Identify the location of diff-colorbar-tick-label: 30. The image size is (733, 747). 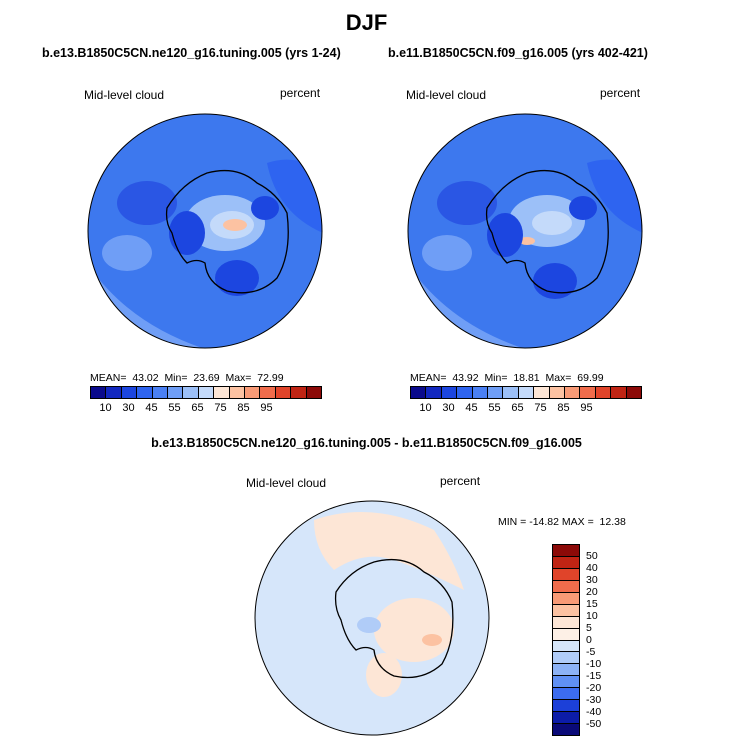
(592, 580).